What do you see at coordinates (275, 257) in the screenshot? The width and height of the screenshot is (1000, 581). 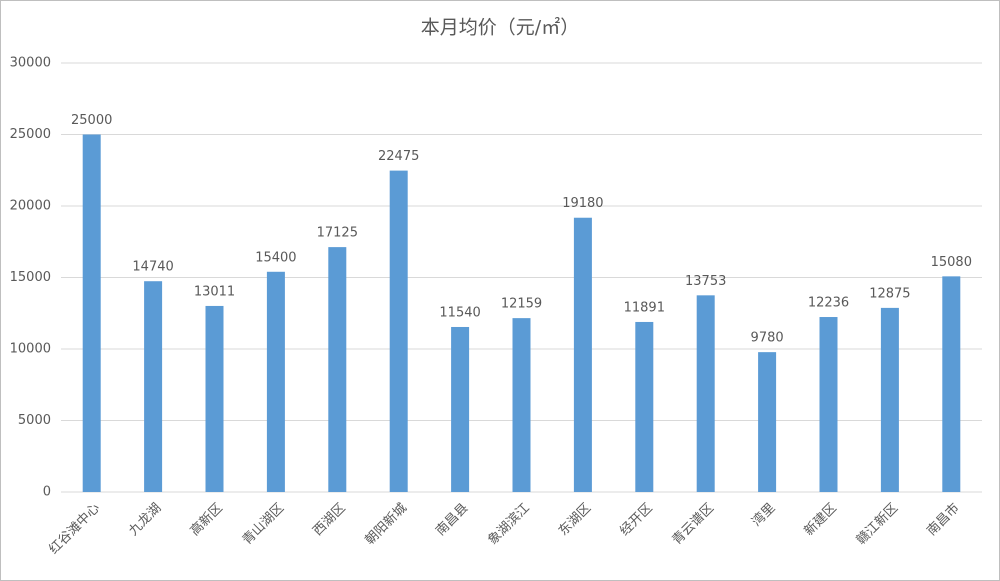 I see `data-label: 15400` at bounding box center [275, 257].